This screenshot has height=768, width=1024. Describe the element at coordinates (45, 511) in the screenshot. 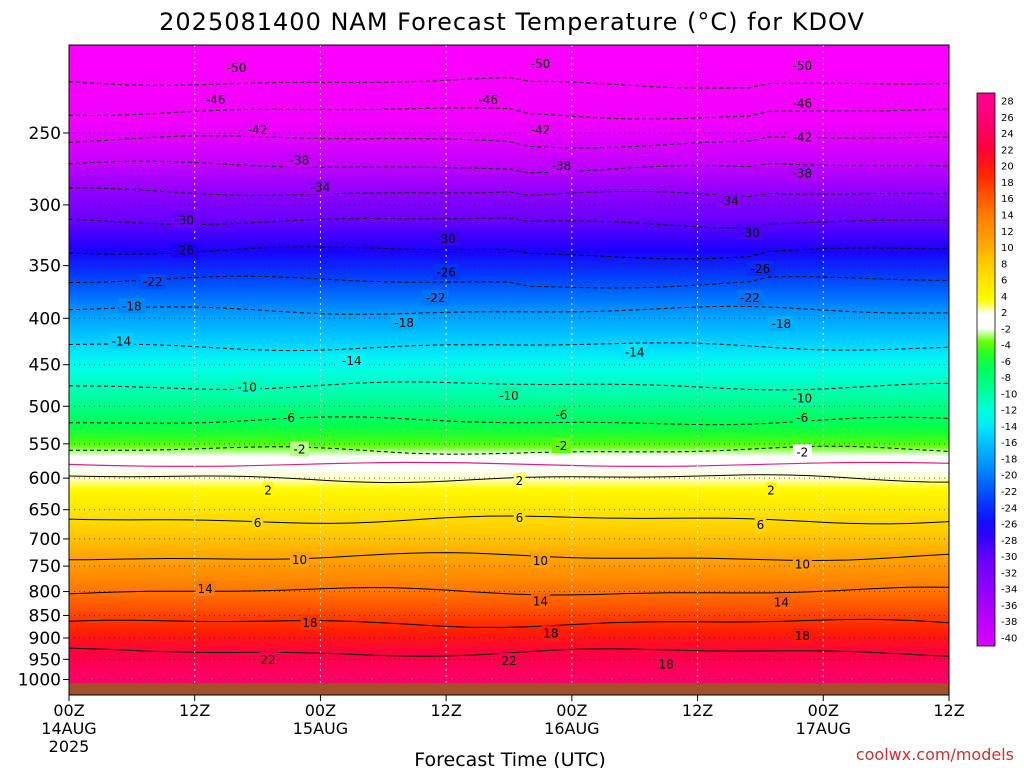

I see `y-tick-label: 650` at that location.